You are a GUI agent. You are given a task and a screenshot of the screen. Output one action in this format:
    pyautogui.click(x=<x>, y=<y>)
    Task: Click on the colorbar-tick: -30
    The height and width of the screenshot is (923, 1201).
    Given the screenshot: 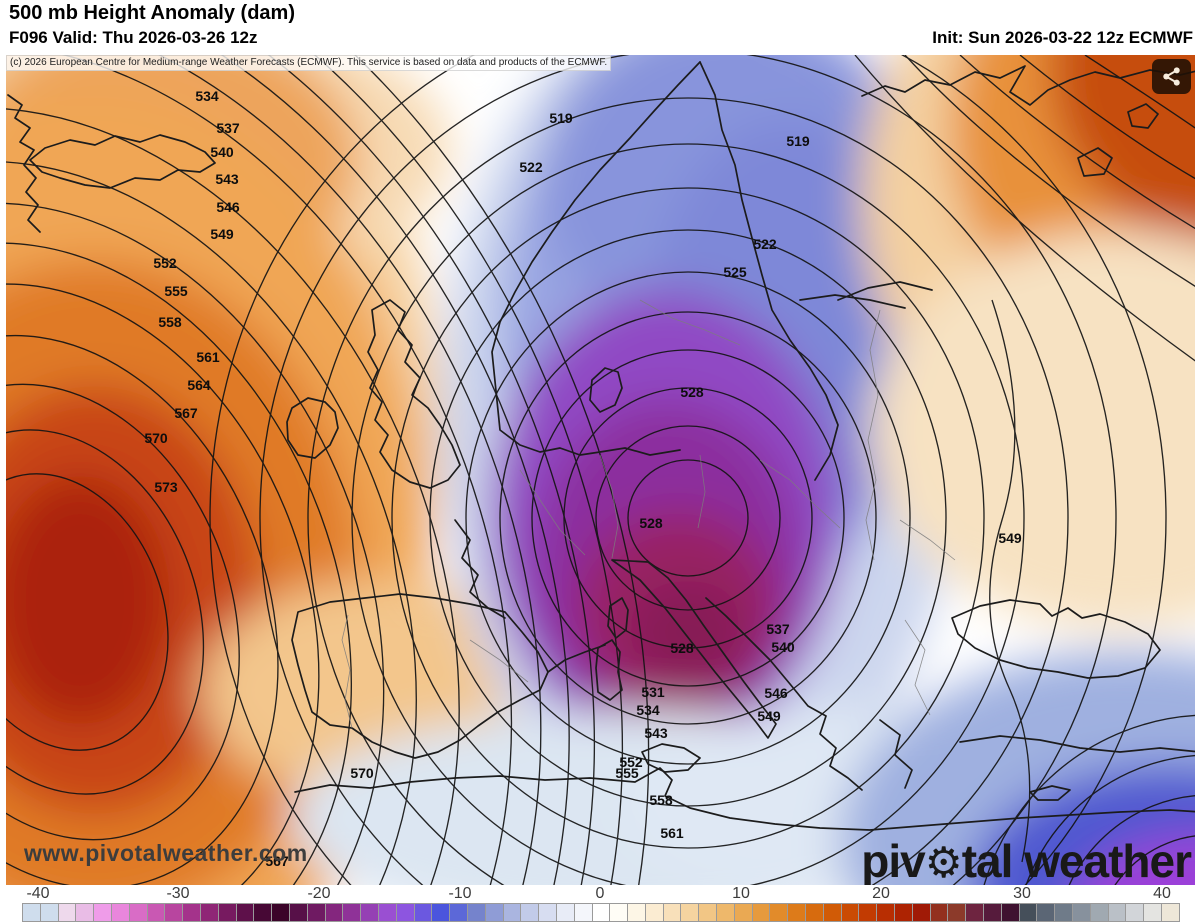 What is the action you would take?
    pyautogui.click(x=178, y=893)
    